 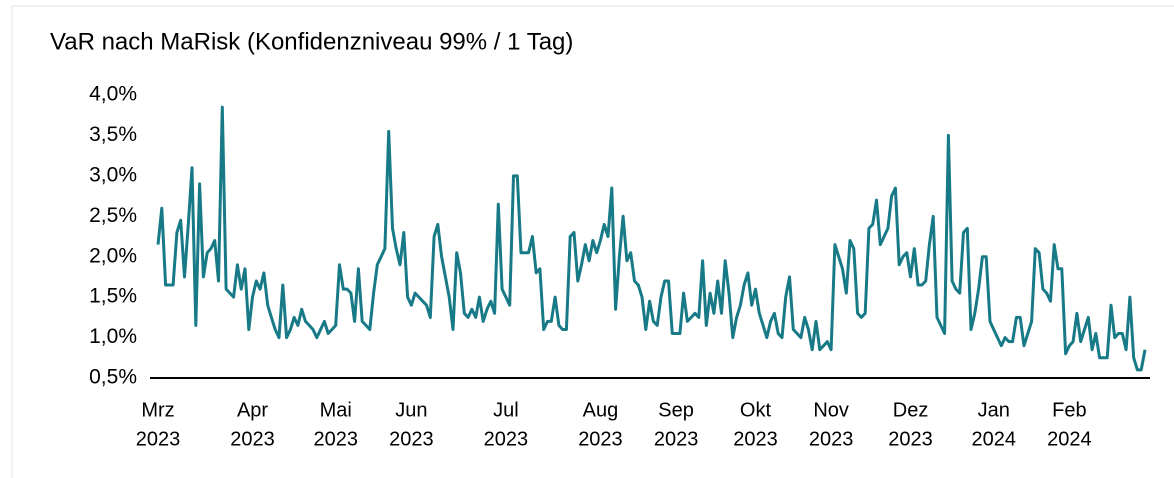 What do you see at coordinates (113, 134) in the screenshot?
I see `y-tick-label: 3,5%` at bounding box center [113, 134].